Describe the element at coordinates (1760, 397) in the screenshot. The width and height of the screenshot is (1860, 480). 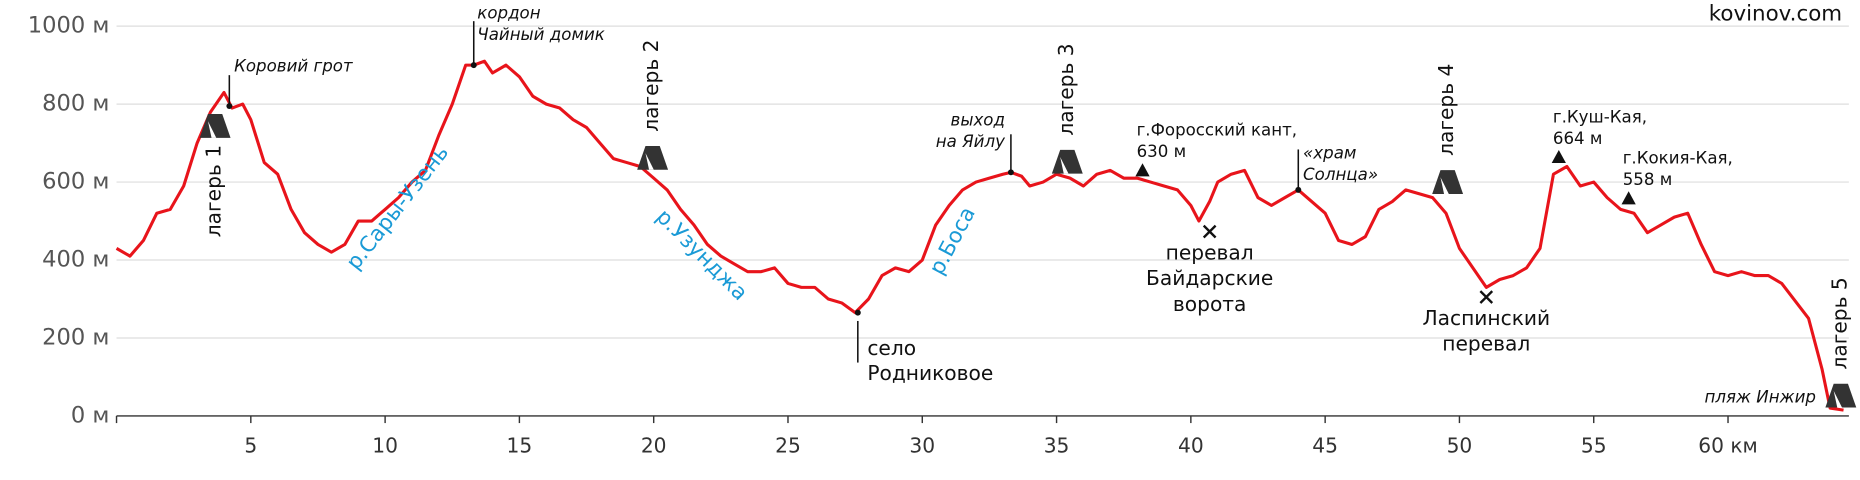
I see `beach-label: пляж Инжир` at that location.